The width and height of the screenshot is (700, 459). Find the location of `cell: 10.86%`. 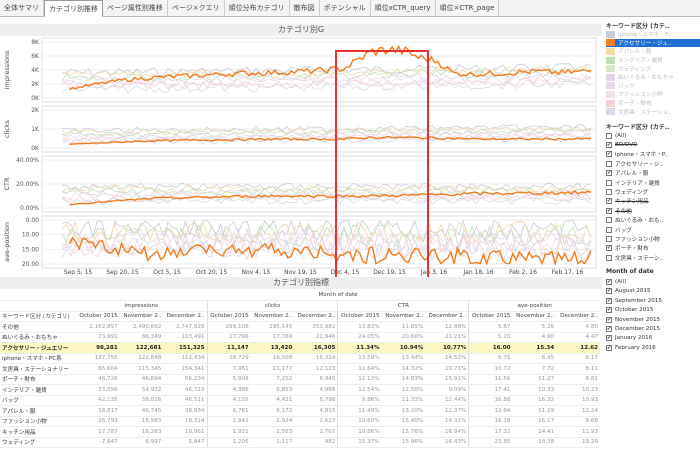

cell: 10.86% is located at coordinates (359, 432).